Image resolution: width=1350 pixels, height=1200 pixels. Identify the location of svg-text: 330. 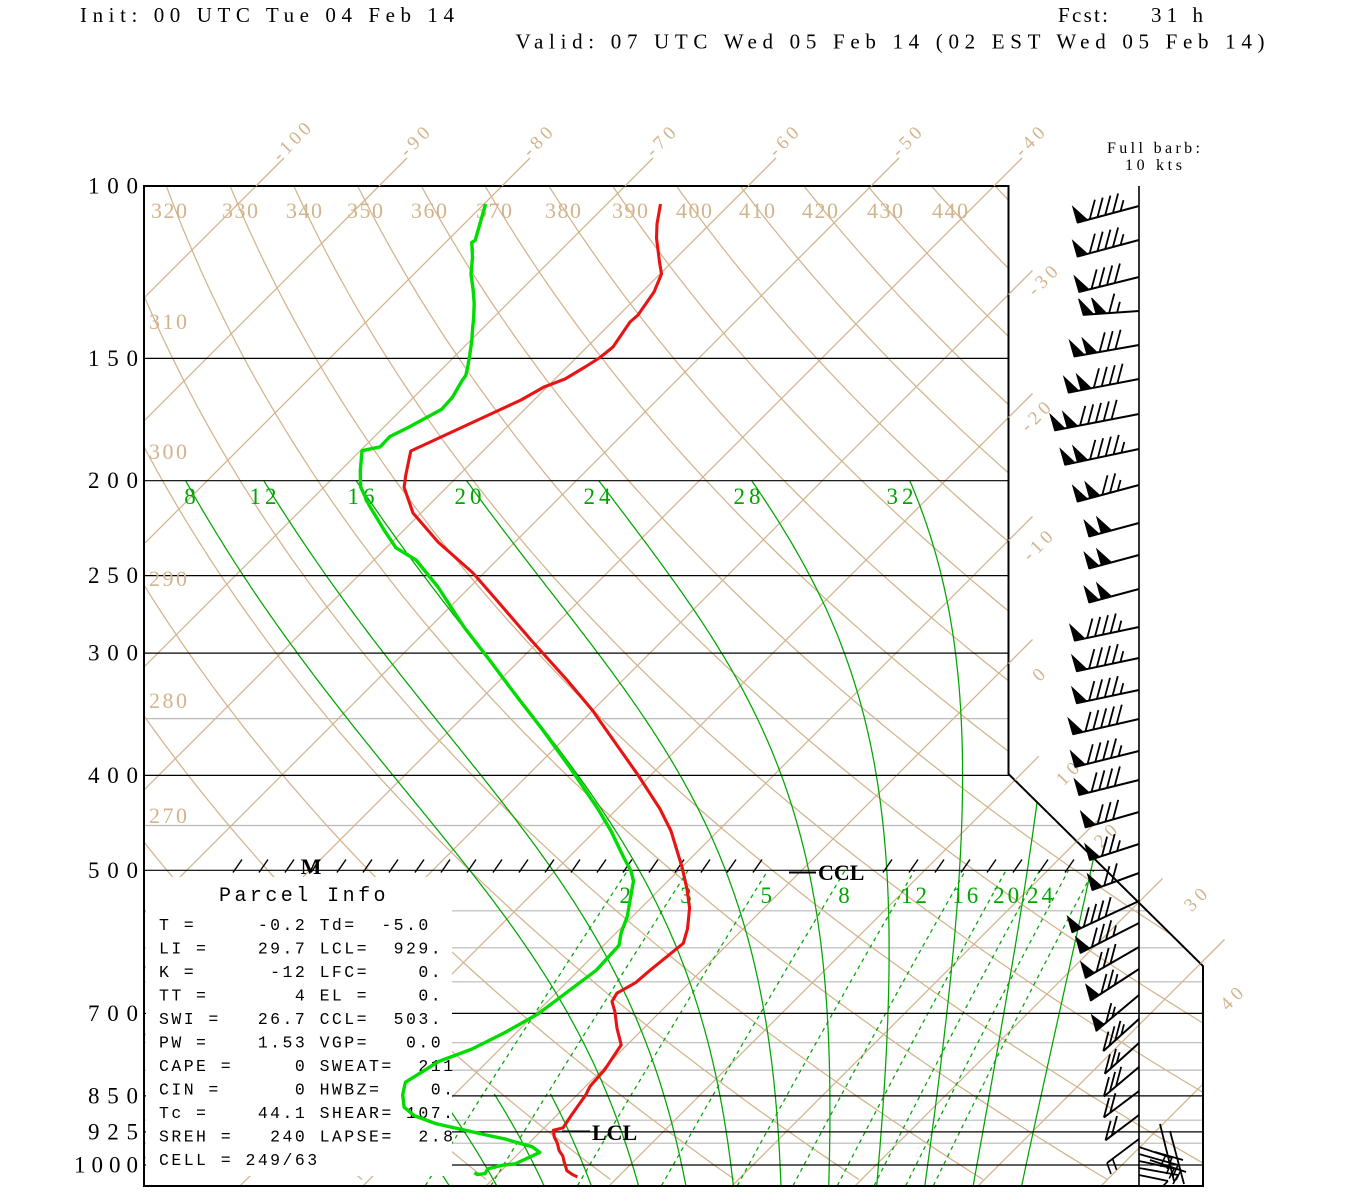
(240, 210).